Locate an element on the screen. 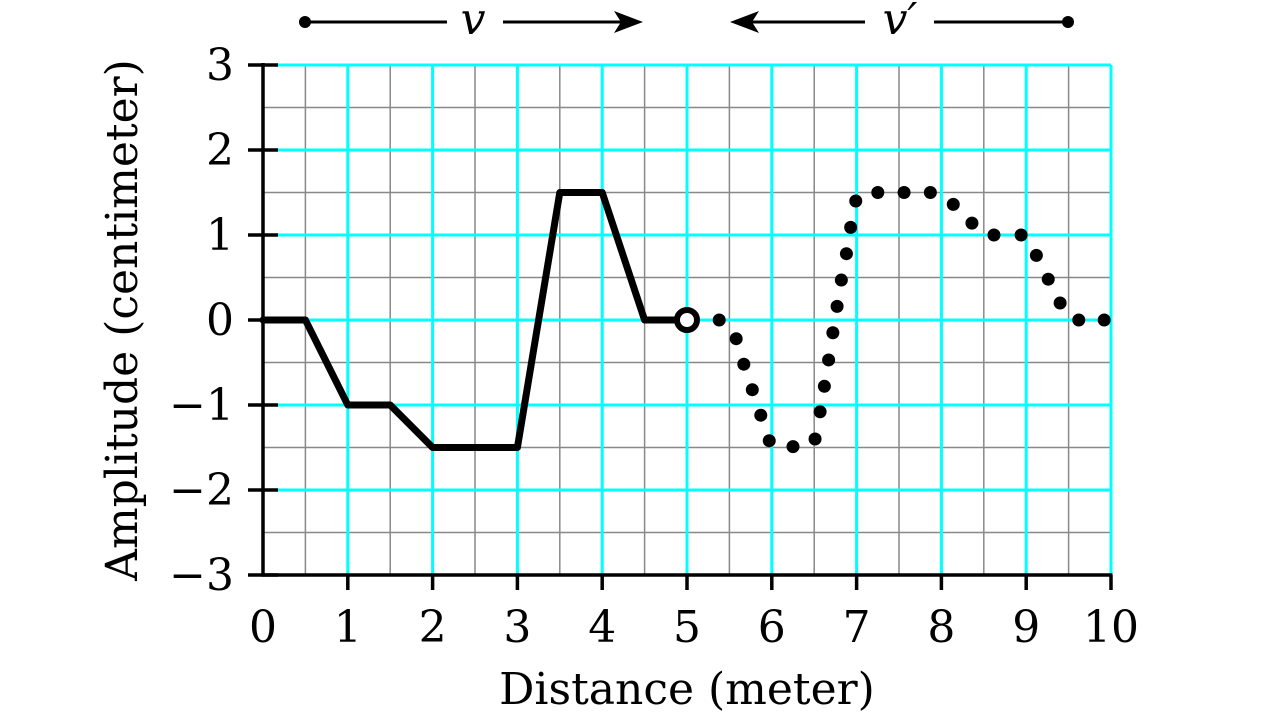 This screenshot has height=719, width=1271. x-tick-label: 6 is located at coordinates (772, 627).